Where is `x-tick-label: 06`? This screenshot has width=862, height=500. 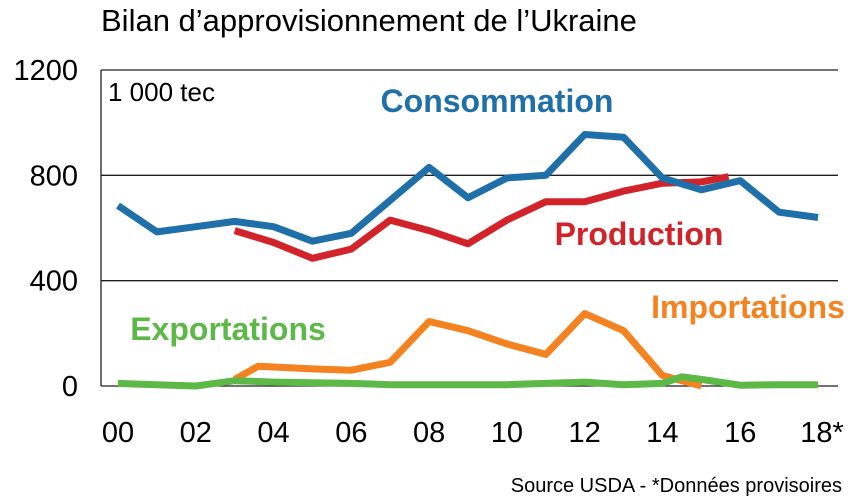 x-tick-label: 06 is located at coordinates (351, 433).